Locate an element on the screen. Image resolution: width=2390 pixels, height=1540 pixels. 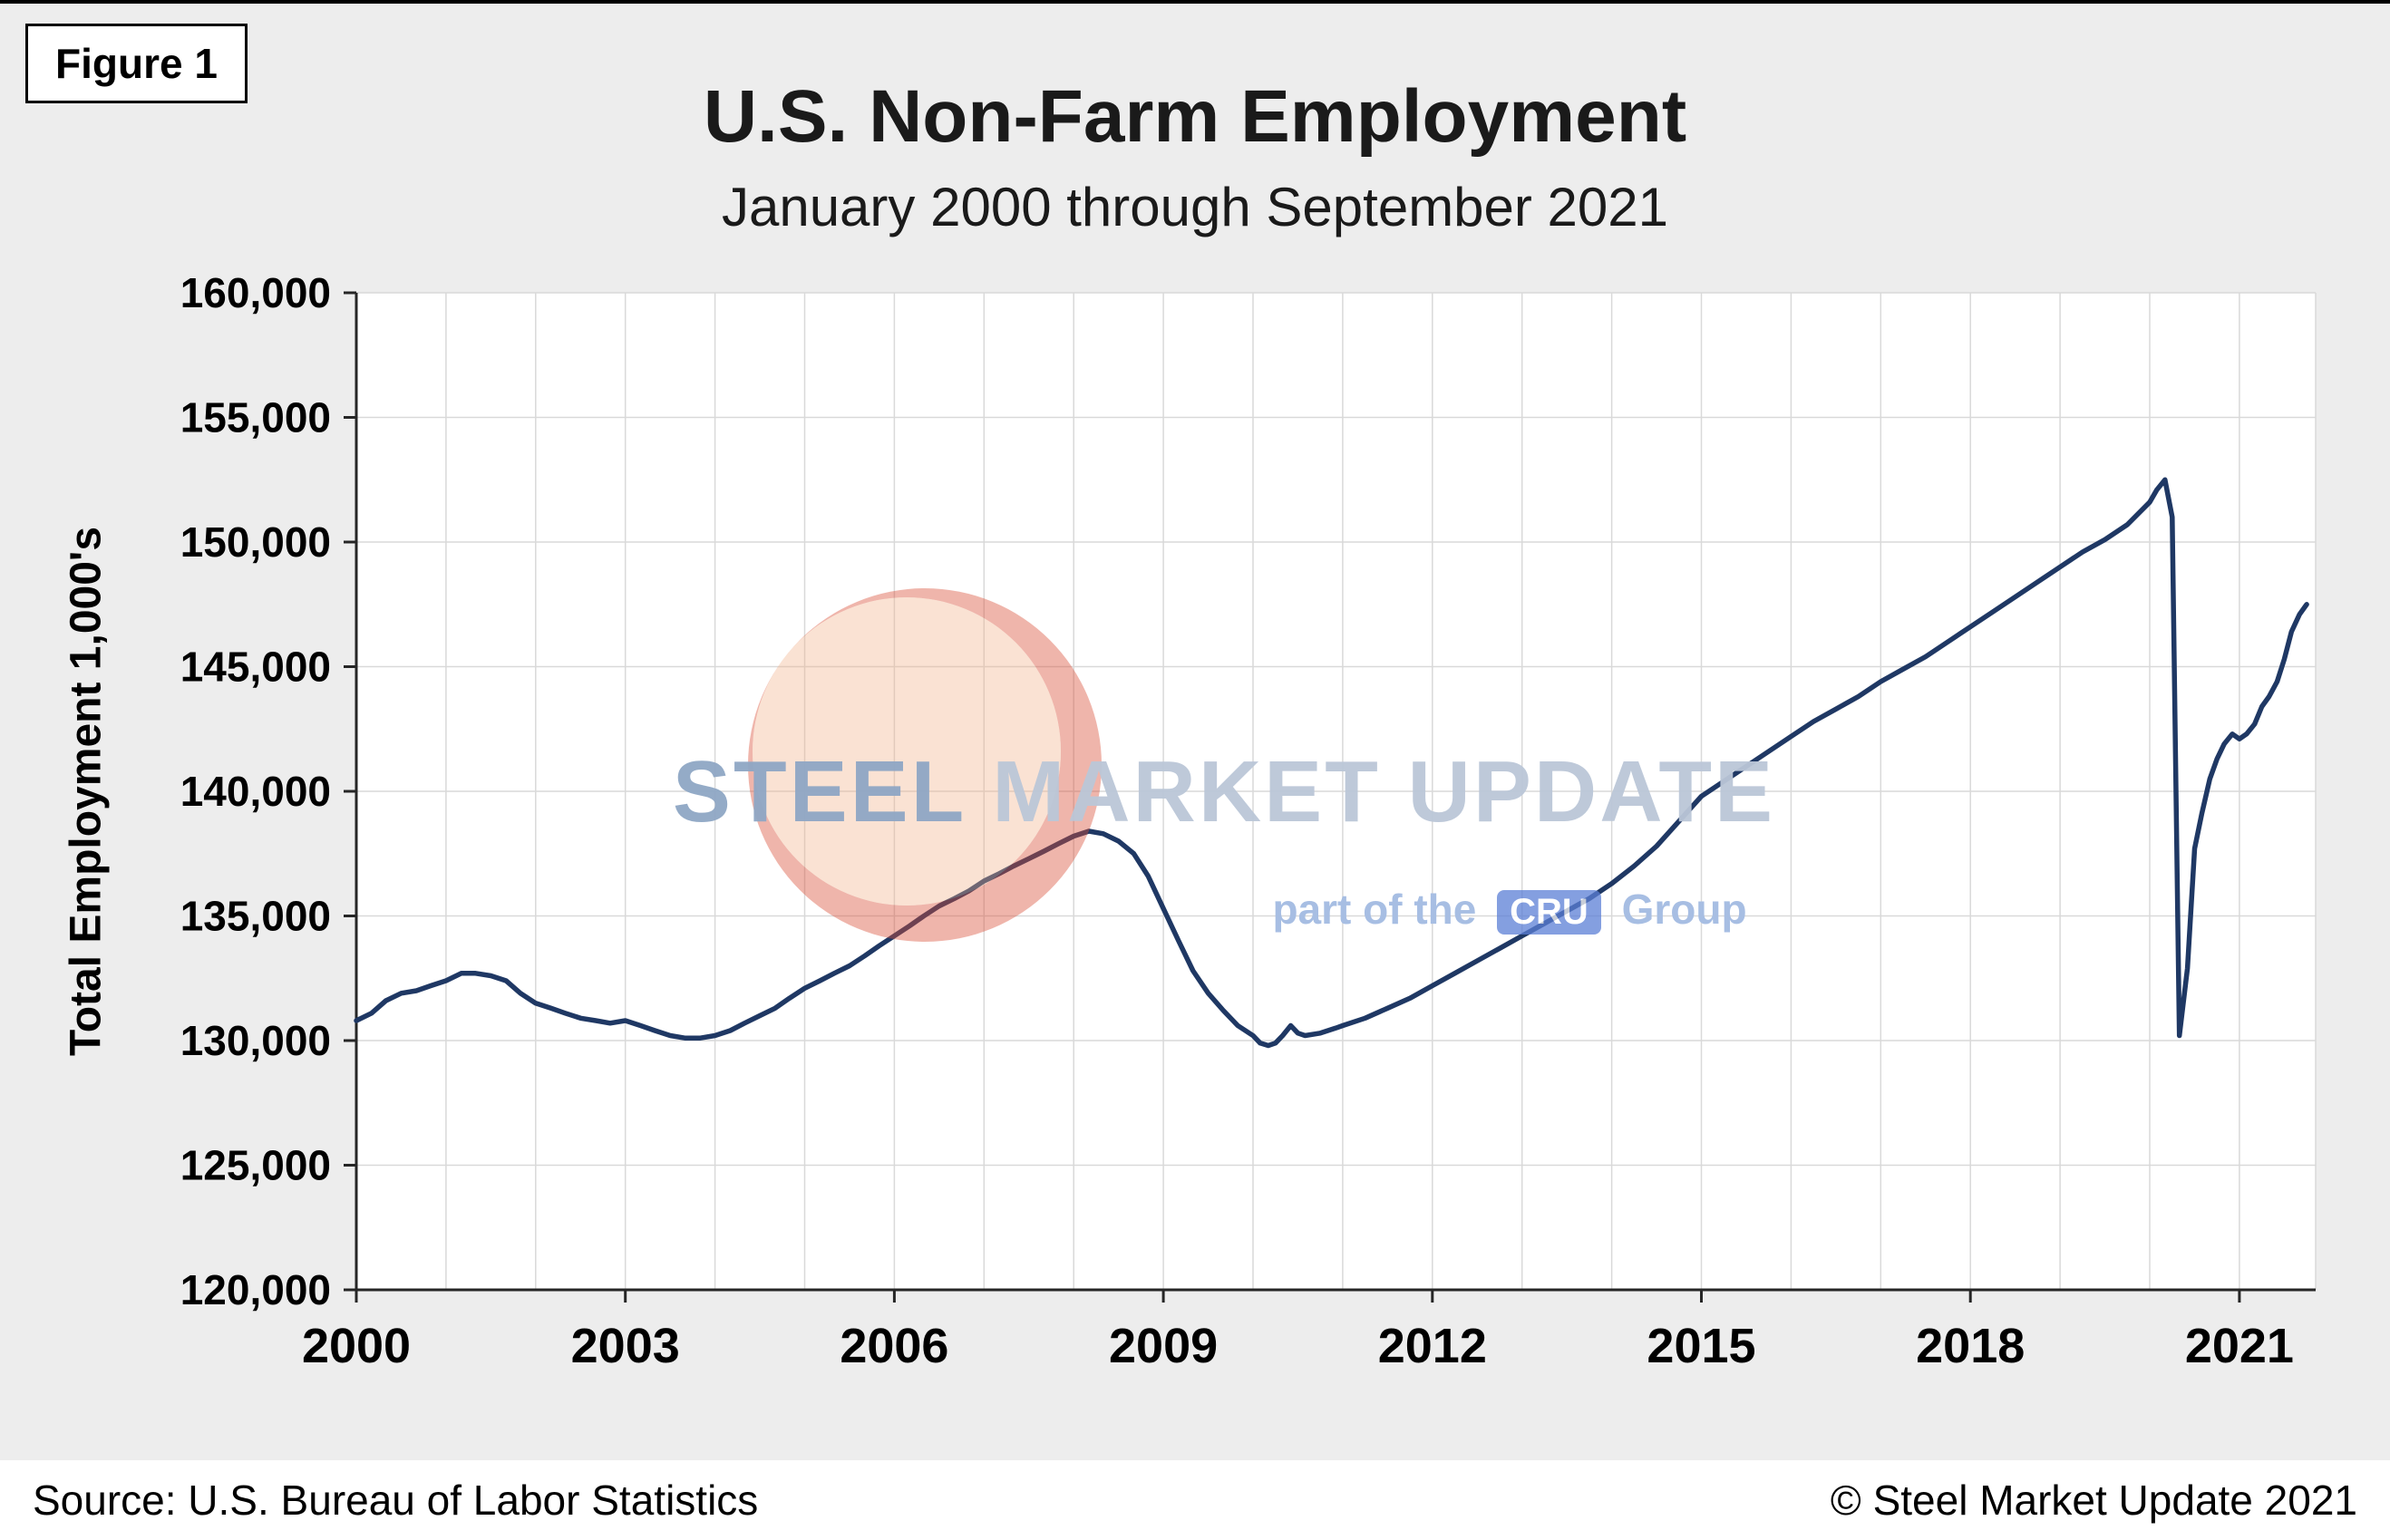
y-tick-label: 125,000 is located at coordinates (255, 1165).